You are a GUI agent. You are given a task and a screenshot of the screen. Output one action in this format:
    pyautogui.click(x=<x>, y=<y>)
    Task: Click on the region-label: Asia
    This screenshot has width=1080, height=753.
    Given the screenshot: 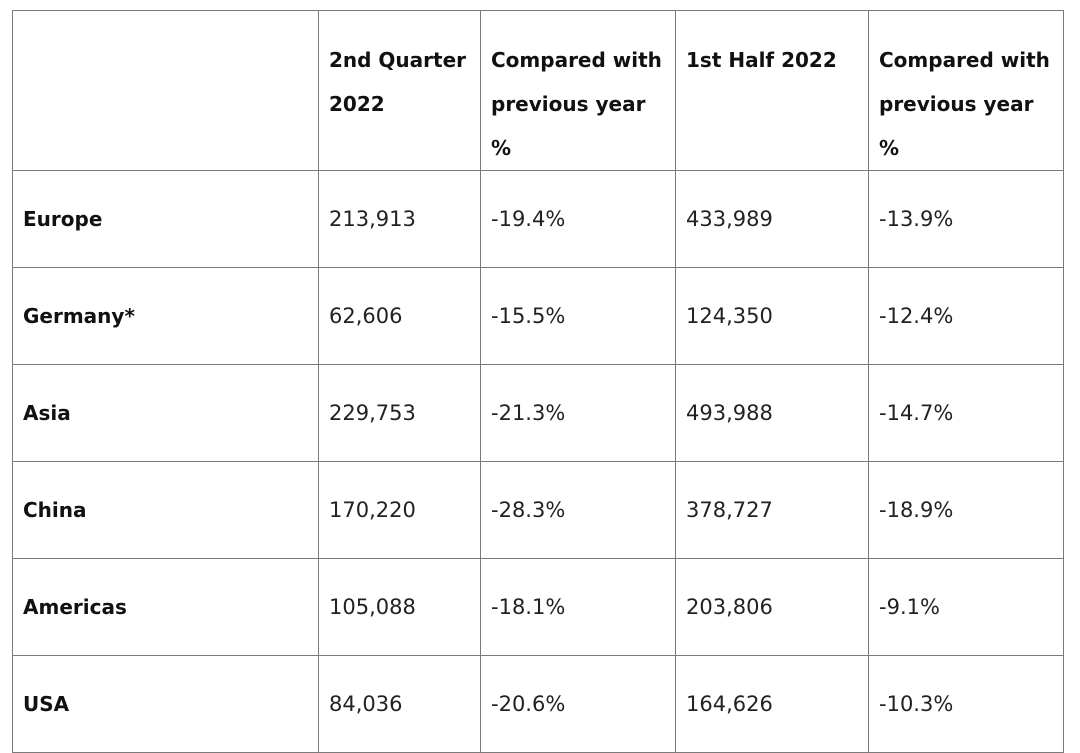 What is the action you would take?
    pyautogui.click(x=165, y=413)
    